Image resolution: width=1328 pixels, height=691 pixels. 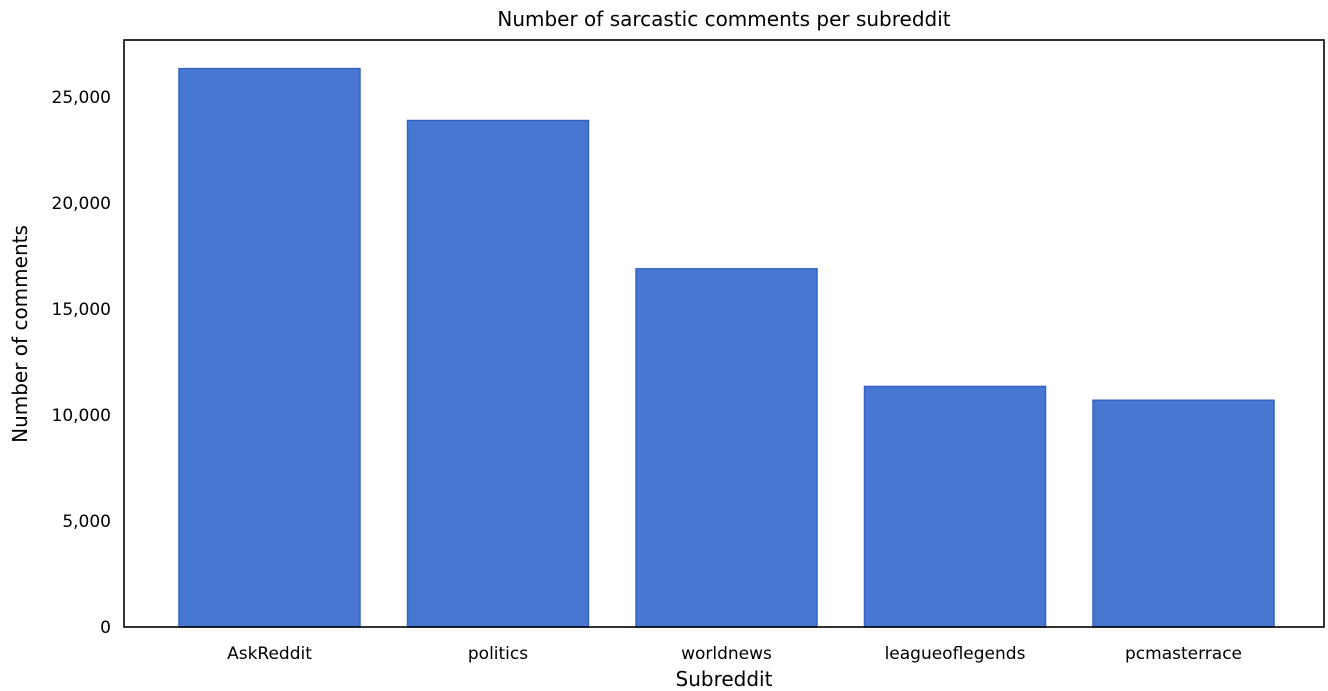 What do you see at coordinates (269, 654) in the screenshot?
I see `x-tick-label-askreddit: AskReddit` at bounding box center [269, 654].